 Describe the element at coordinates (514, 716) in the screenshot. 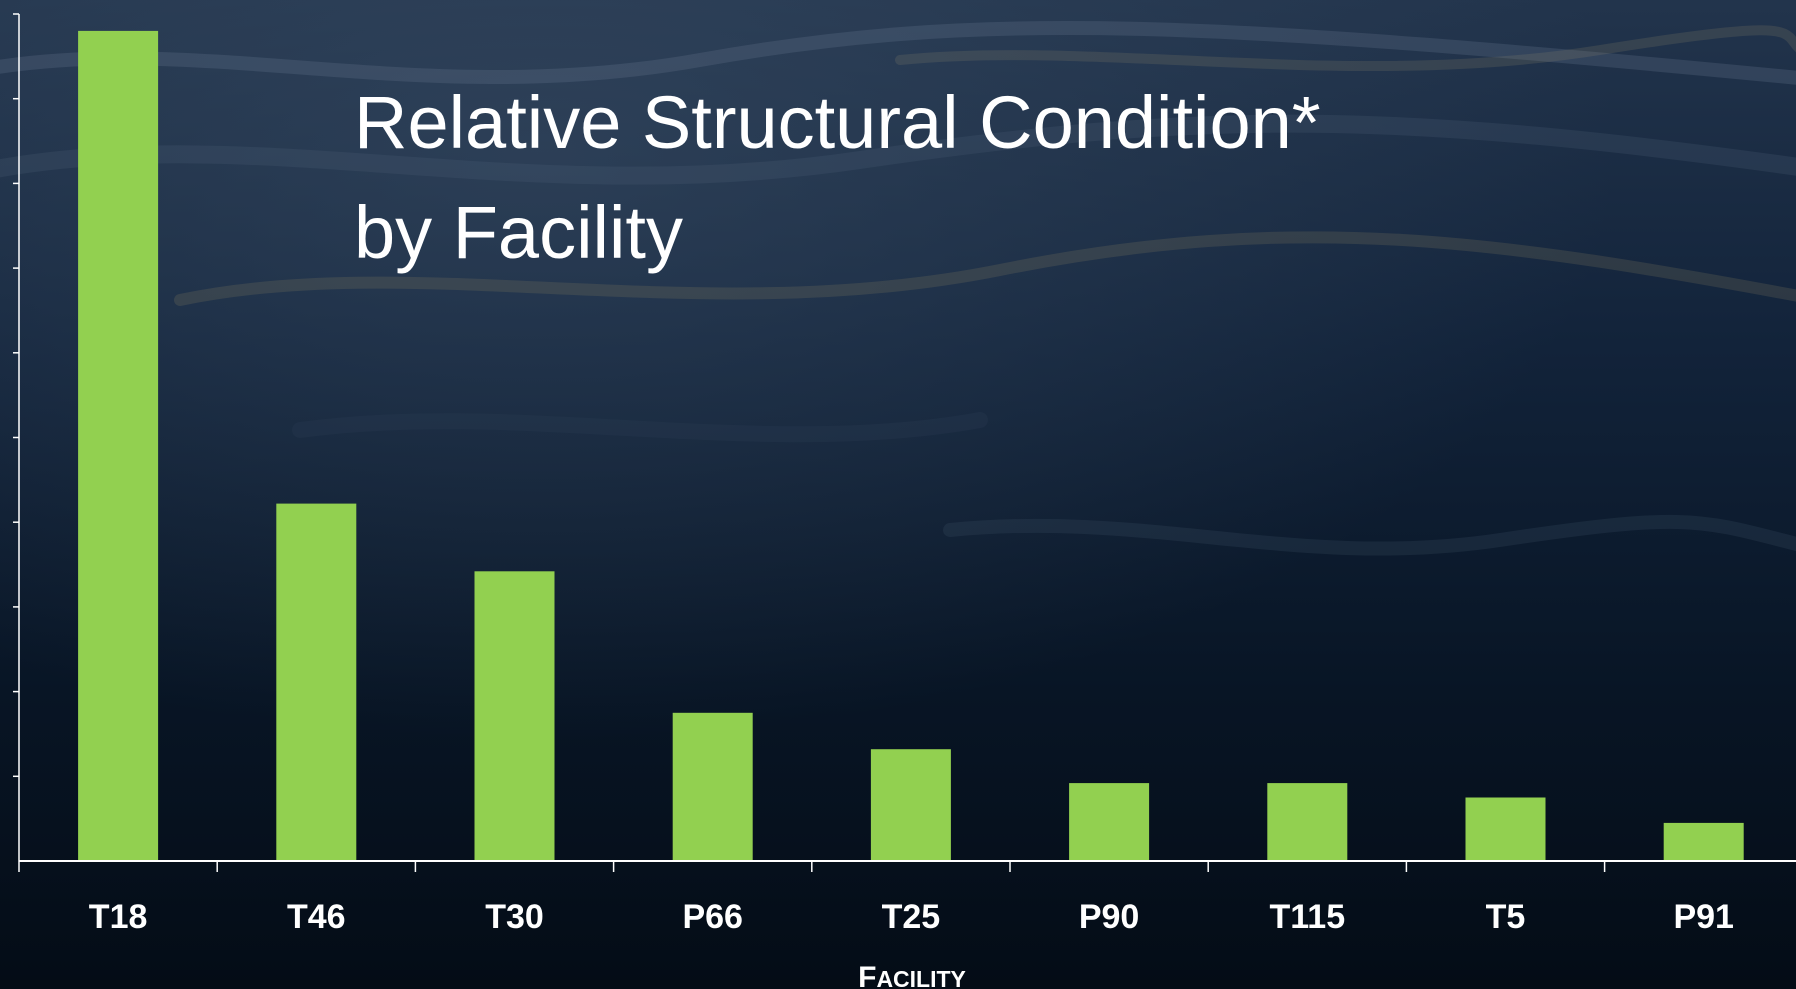

I see `bar-t30` at that location.